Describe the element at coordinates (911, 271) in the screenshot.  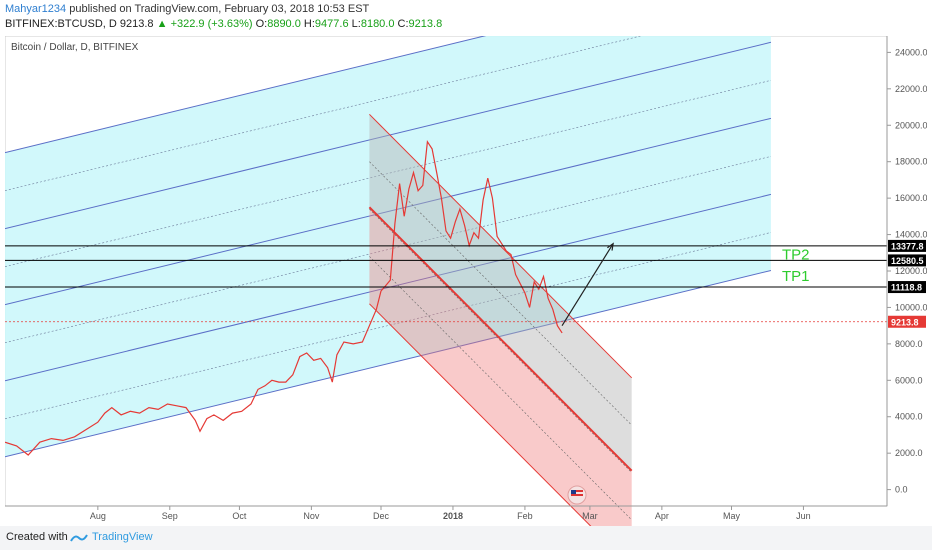
I see `y-tick-label: 12000.0` at that location.